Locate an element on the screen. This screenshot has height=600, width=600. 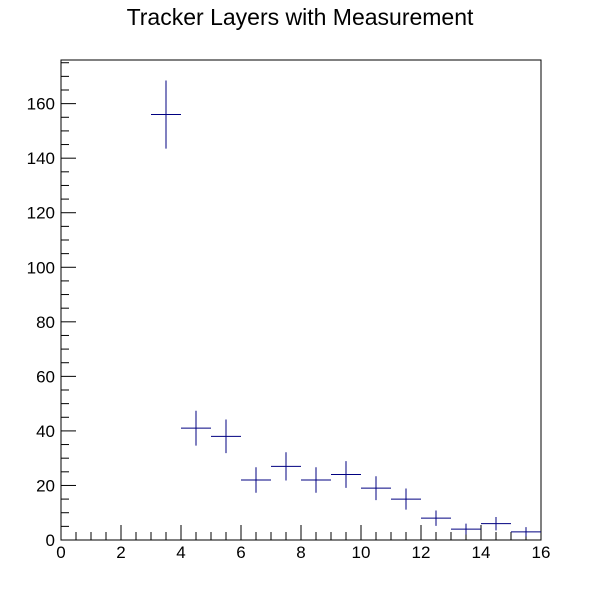
y-tick-label: 120 is located at coordinates (41, 213).